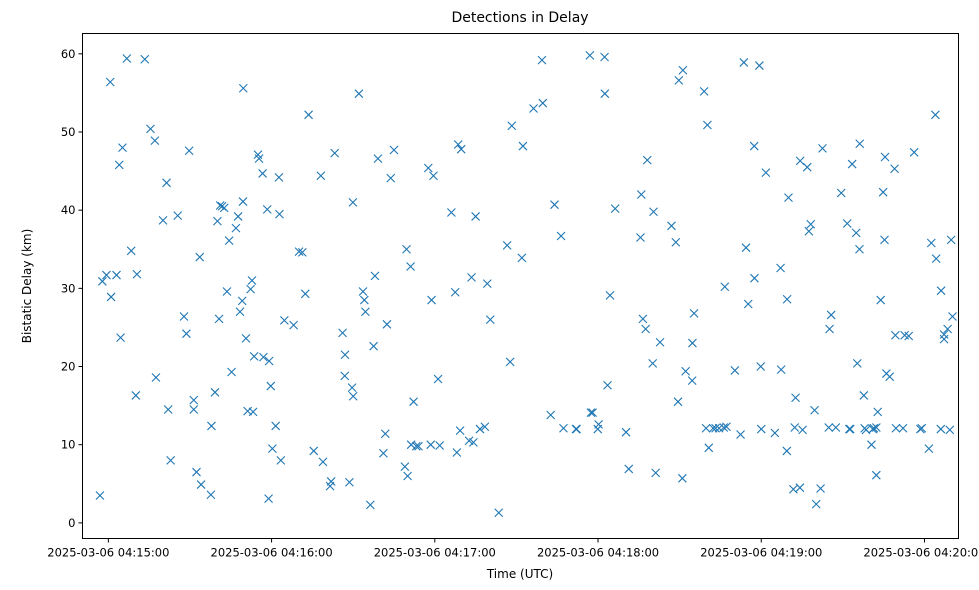 This screenshot has height=590, width=979. I want to click on y-tick-label: 20, so click(68, 367).